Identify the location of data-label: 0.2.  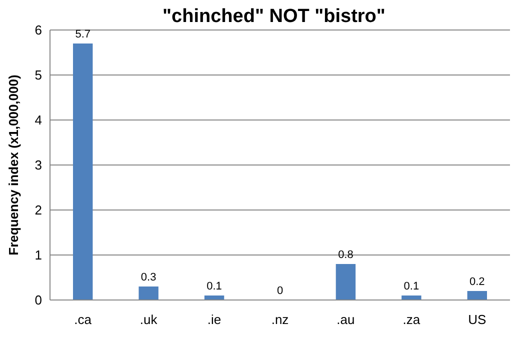
(477, 282).